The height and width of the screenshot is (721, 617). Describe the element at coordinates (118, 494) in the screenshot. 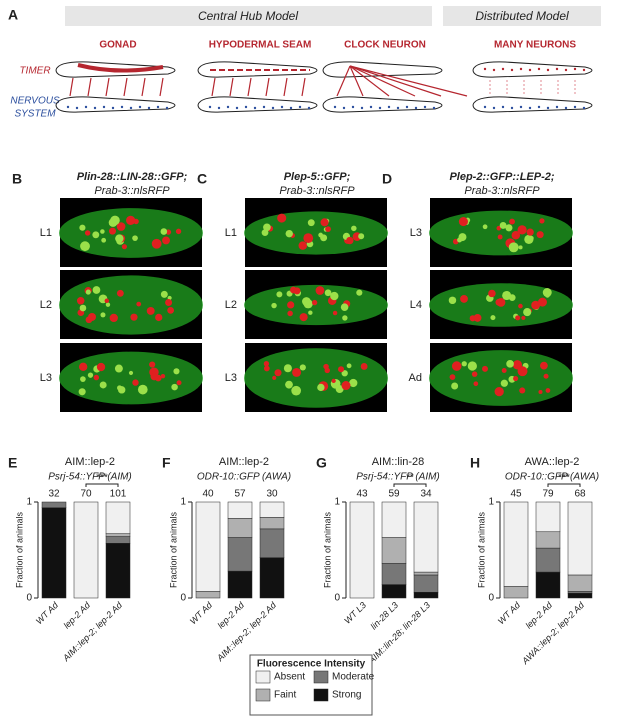

I see `count-label: 101` at that location.